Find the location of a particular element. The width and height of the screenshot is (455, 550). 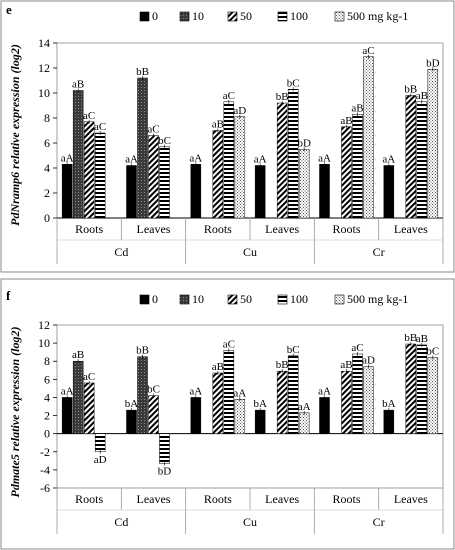

data-label: bA is located at coordinates (389, 404).